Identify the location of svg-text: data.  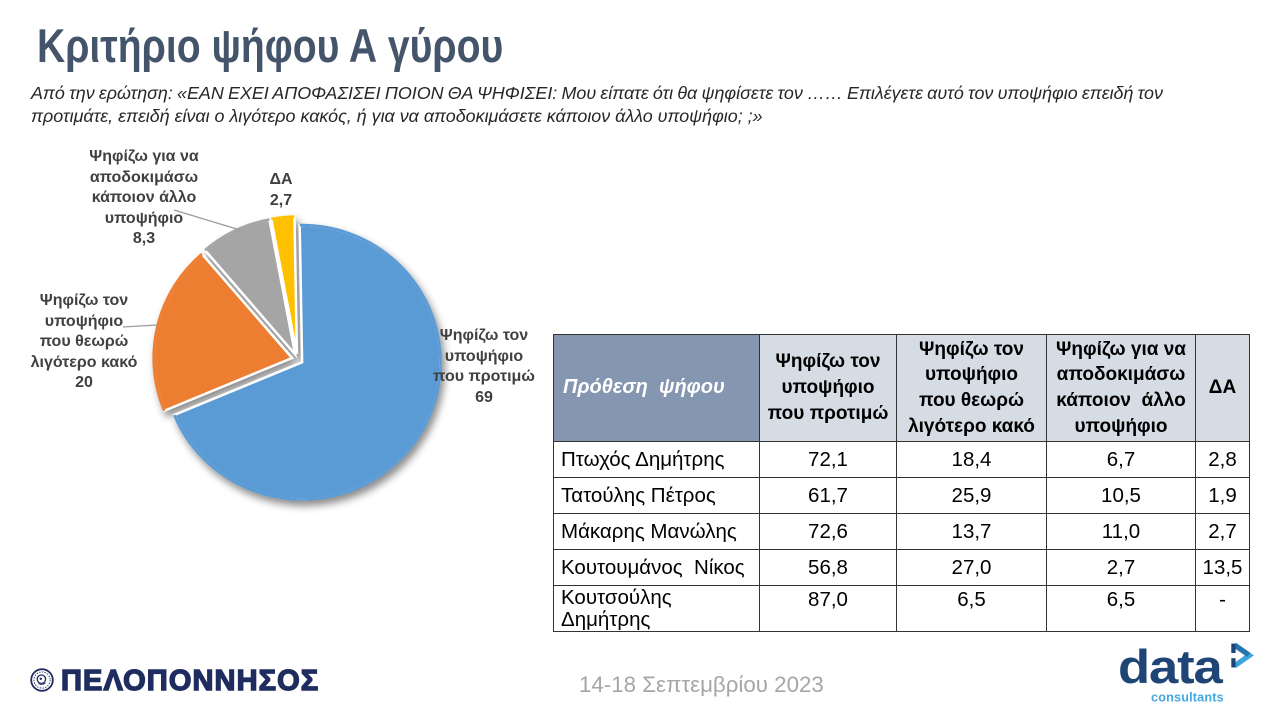
(1171, 667).